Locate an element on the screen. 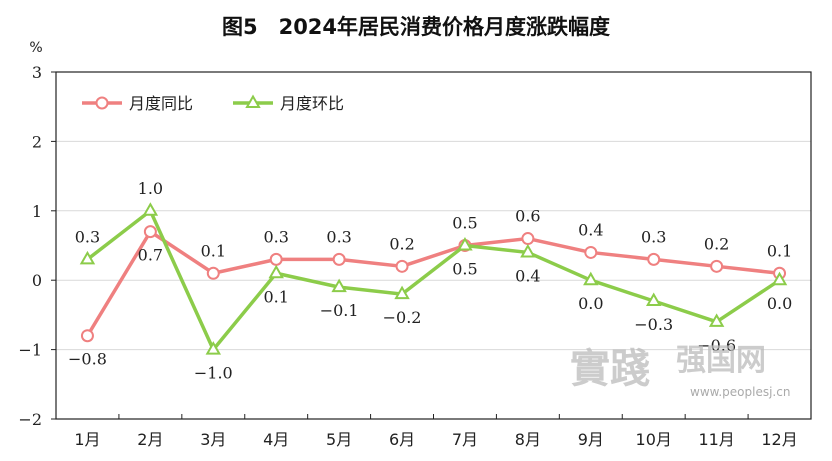 The image size is (832, 461). y-tick-label: −2 is located at coordinates (30, 419).